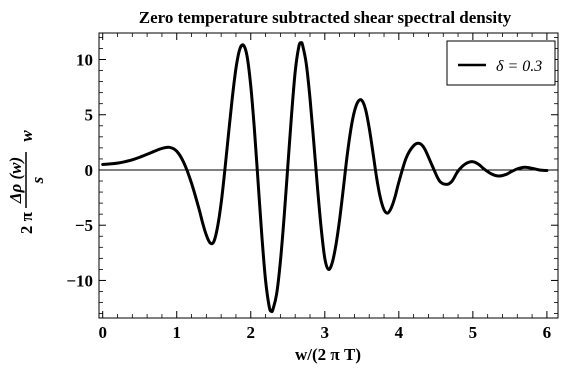  What do you see at coordinates (519, 66) in the screenshot?
I see `legend-label: δ = 0.3` at bounding box center [519, 66].